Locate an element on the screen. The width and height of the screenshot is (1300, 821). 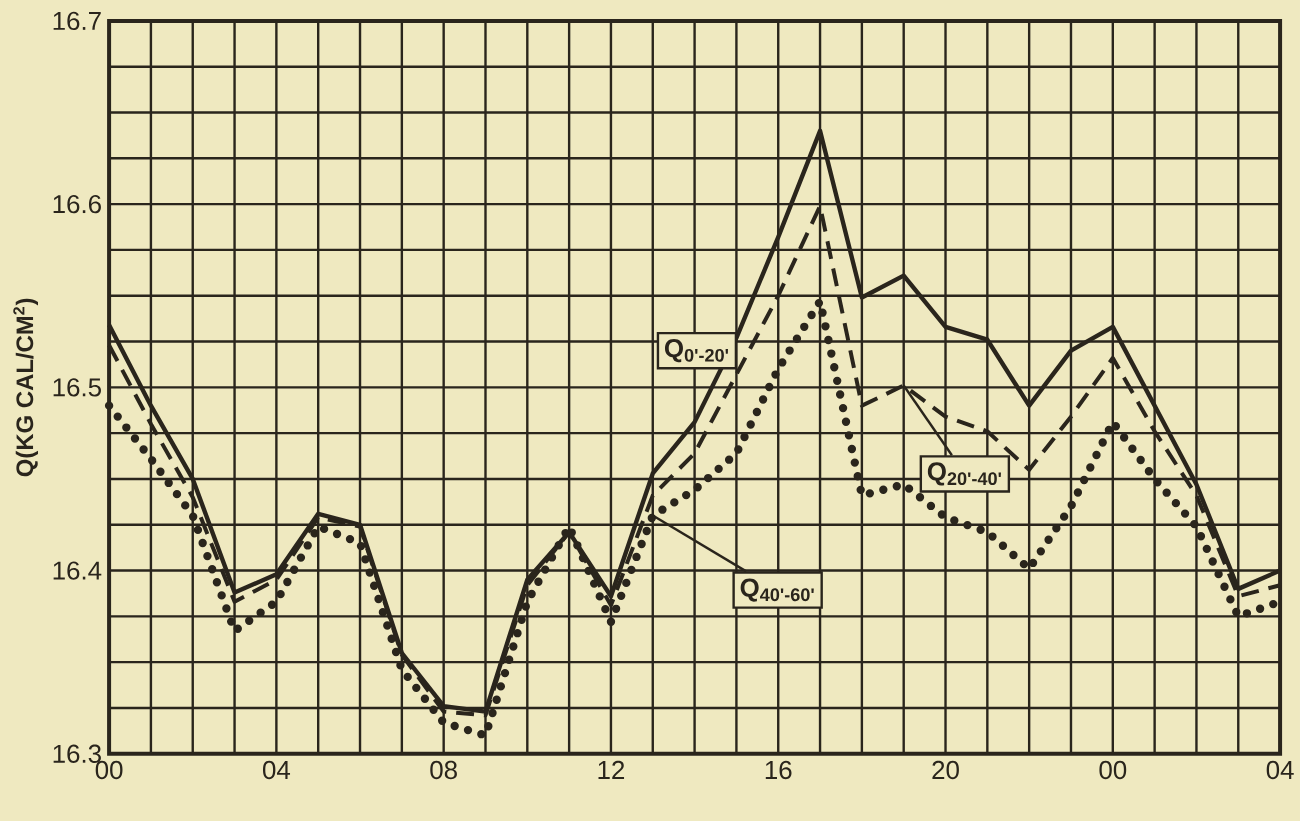
series-label: Q$_{20'-40'}$ is located at coordinates (964, 474).